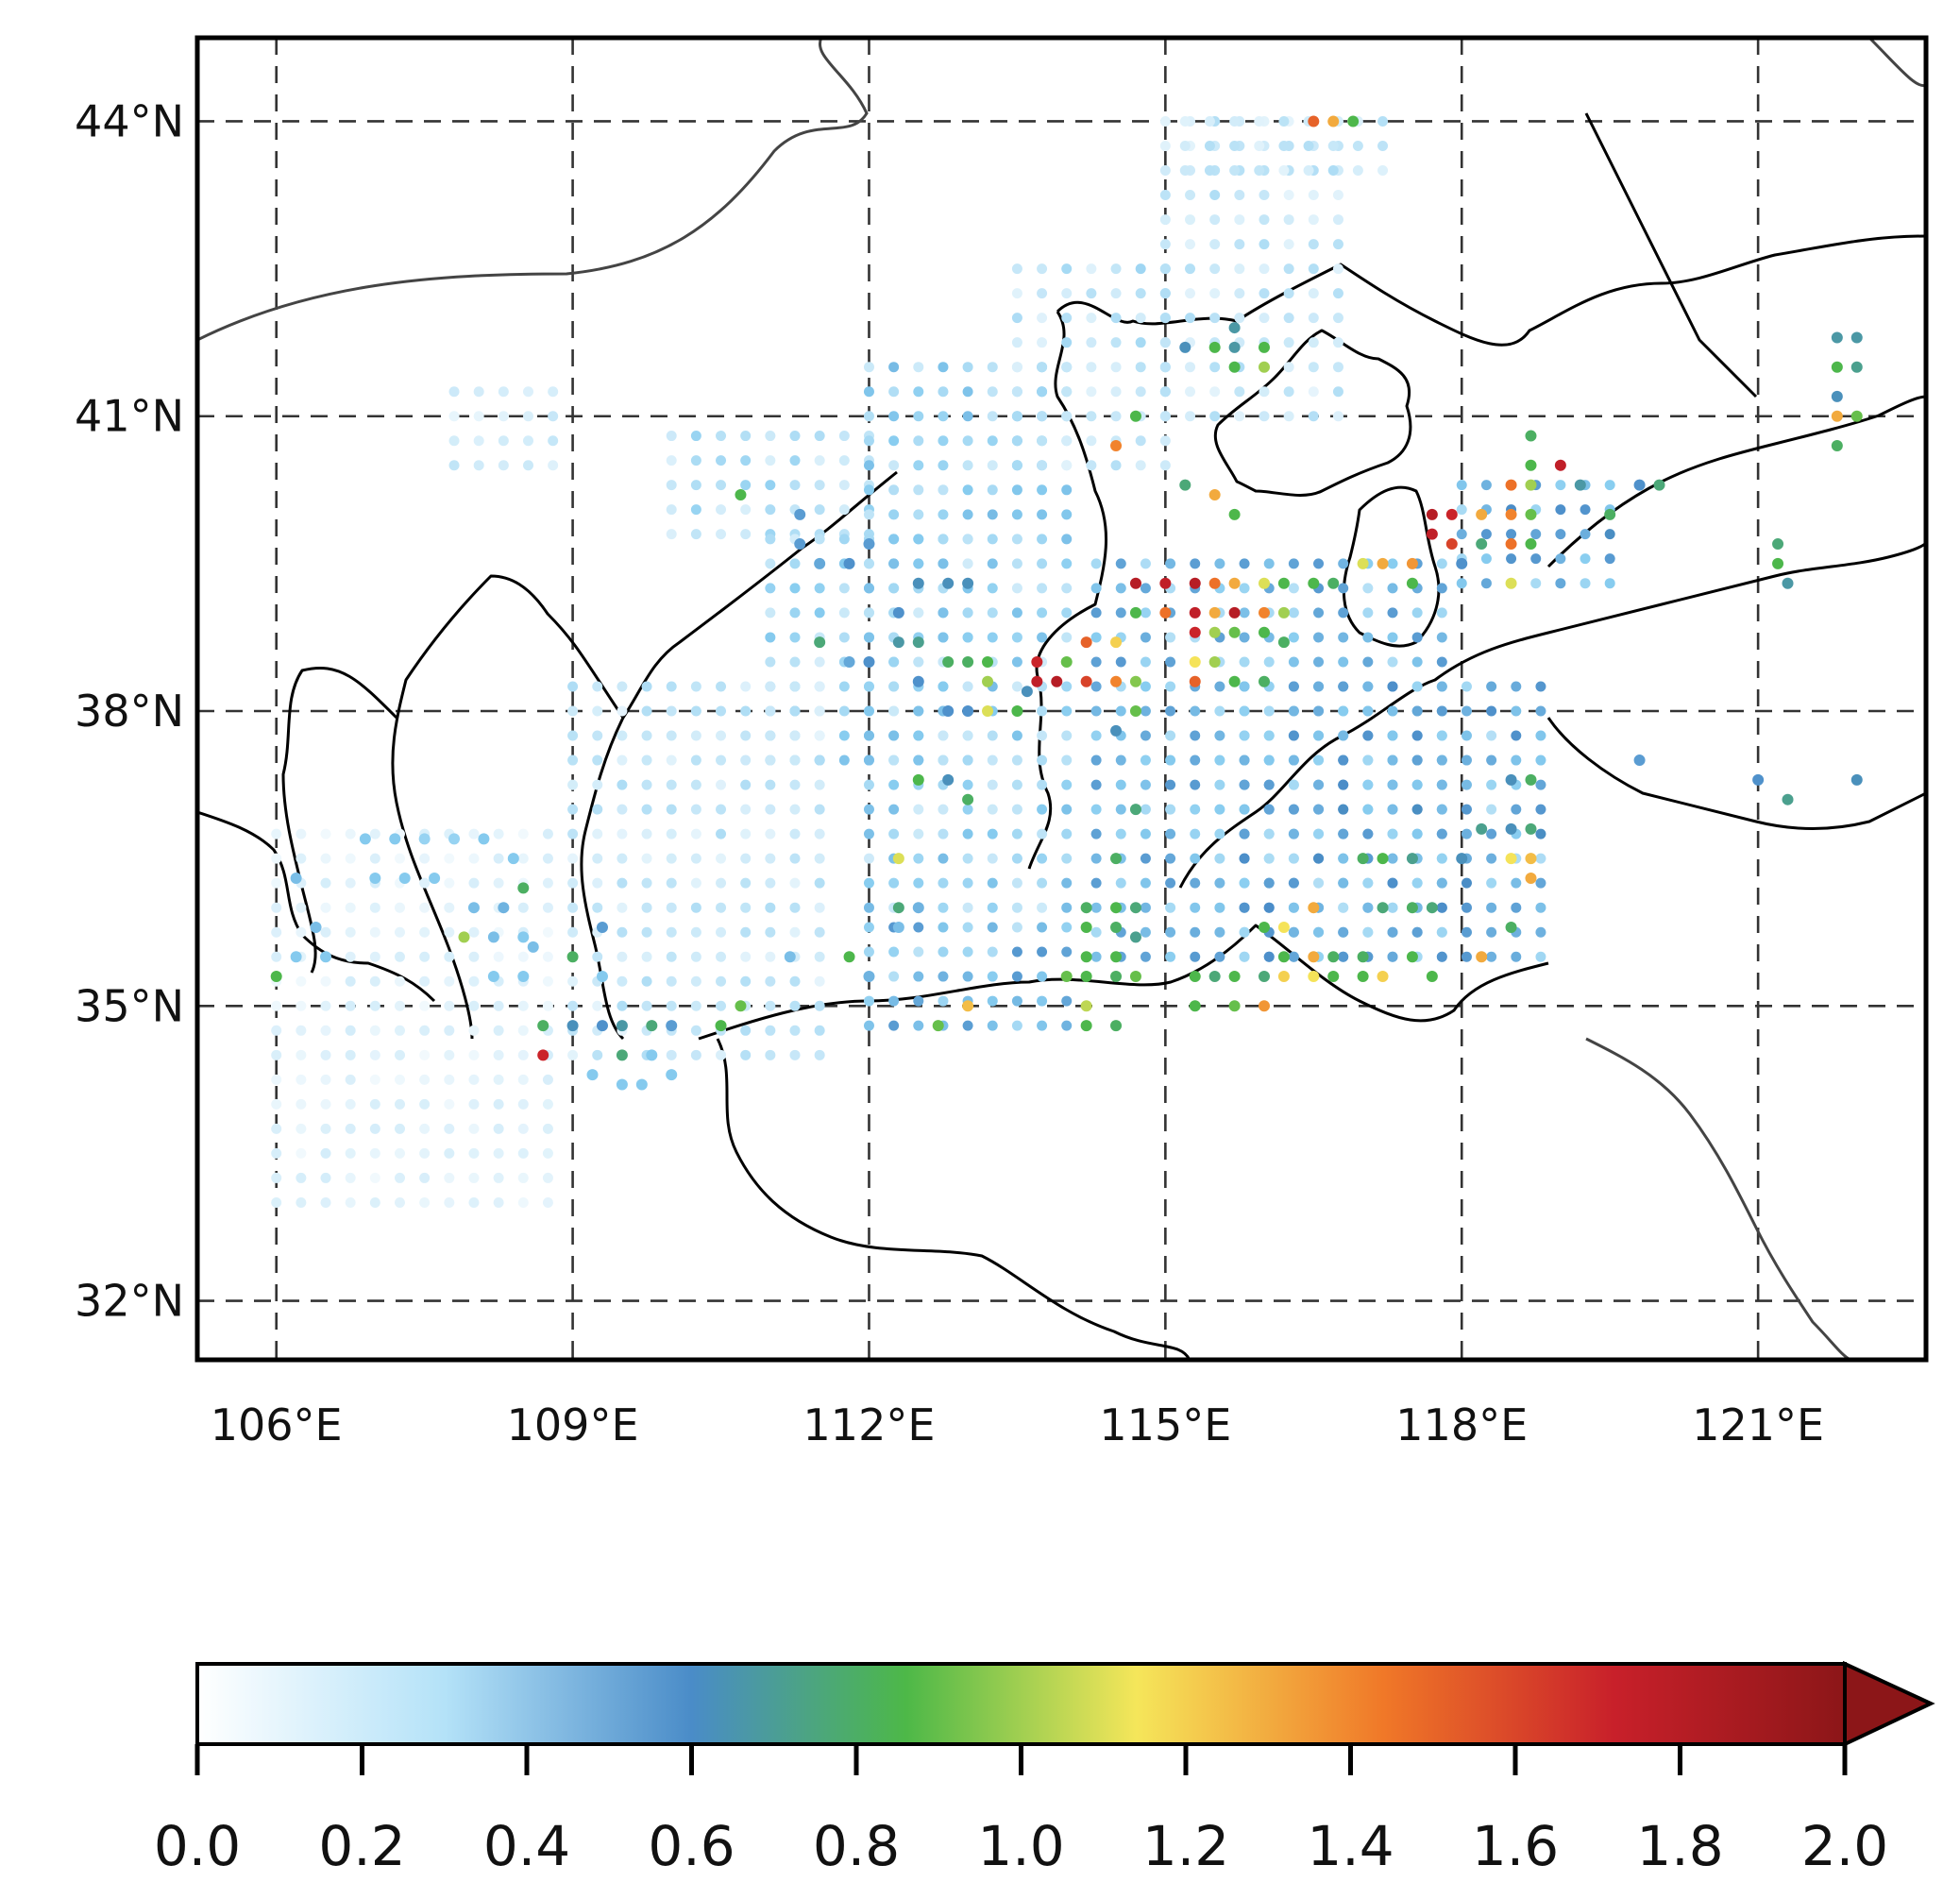 The image size is (1960, 1899). Describe the element at coordinates (1018, 1425) in the screenshot. I see `longitude-labels: 106°E 109°E 112°E 115°E 118°E 121°E` at that location.